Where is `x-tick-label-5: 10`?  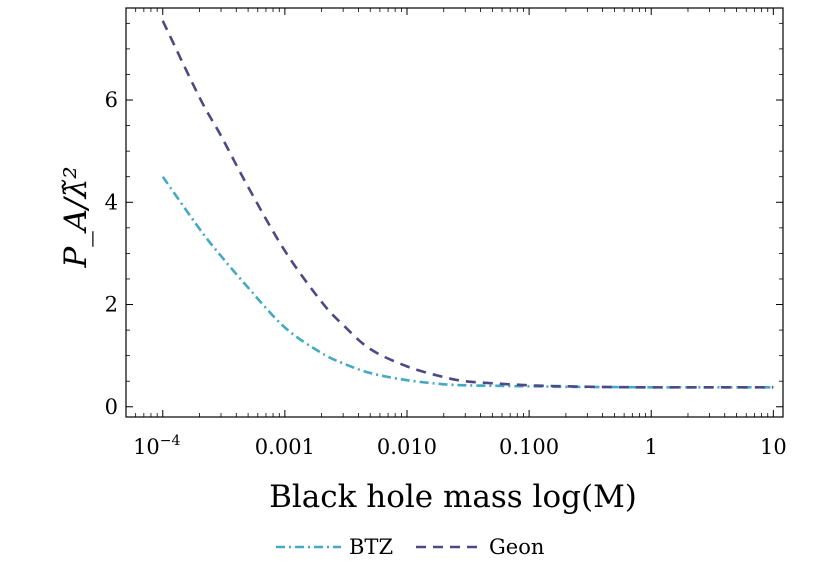
x-tick-label-5: 10 is located at coordinates (773, 447).